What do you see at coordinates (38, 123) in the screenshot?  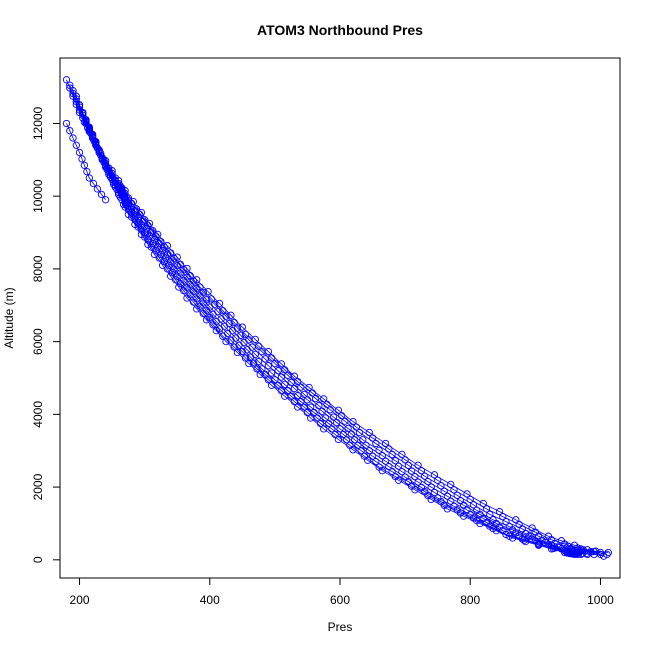 I see `y-tick-label: 12000` at bounding box center [38, 123].